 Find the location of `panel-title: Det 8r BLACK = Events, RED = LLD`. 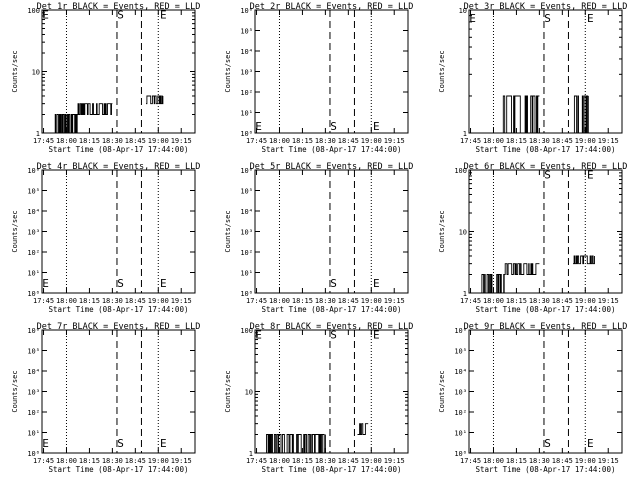

panel-title: Det 8r BLACK = Events, RED = LLD is located at coordinates (332, 327).